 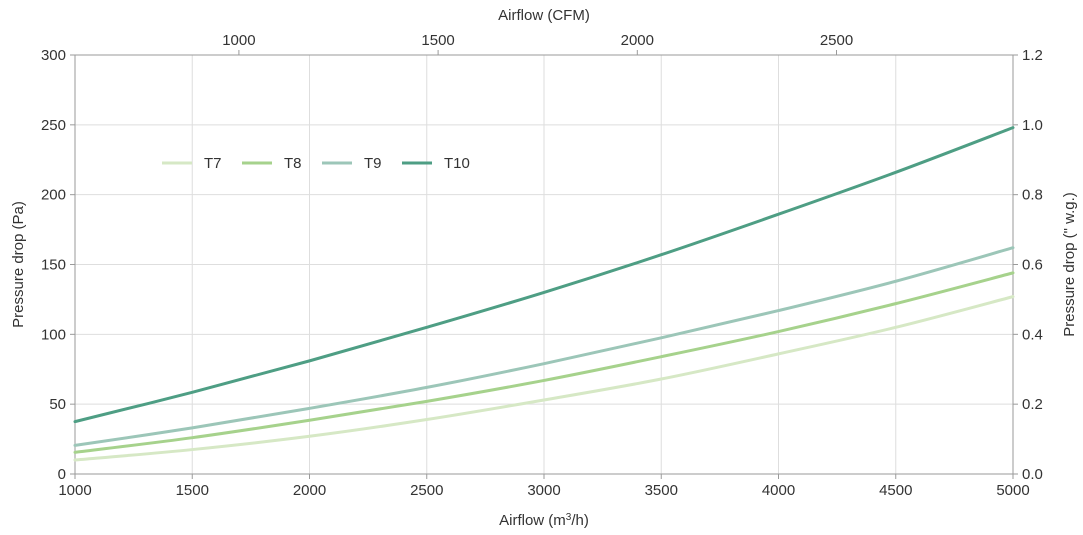 What do you see at coordinates (373, 163) in the screenshot?
I see `legend-label: T9` at bounding box center [373, 163].